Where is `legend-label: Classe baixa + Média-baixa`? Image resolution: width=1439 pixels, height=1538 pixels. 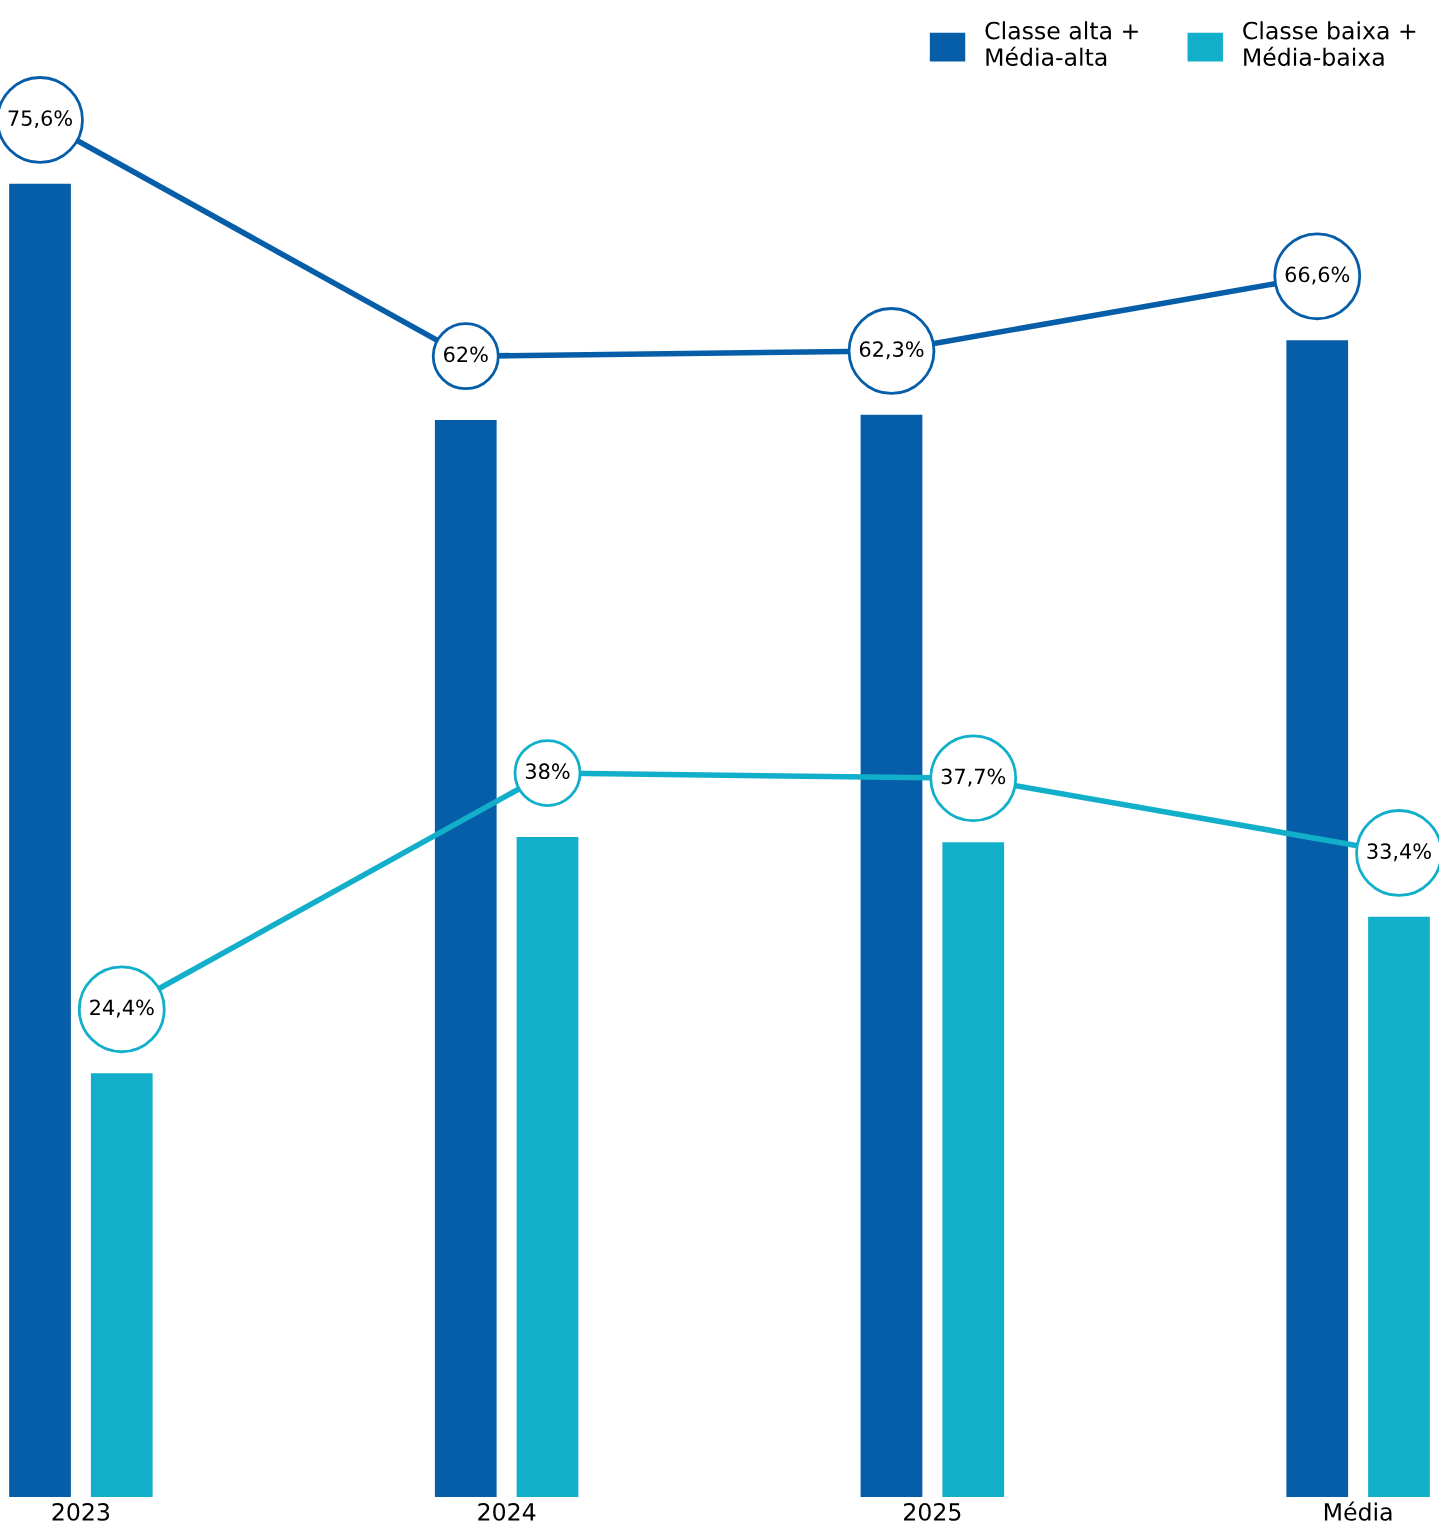 legend-label: Classe baixa + Média-baixa is located at coordinates (1329, 43).